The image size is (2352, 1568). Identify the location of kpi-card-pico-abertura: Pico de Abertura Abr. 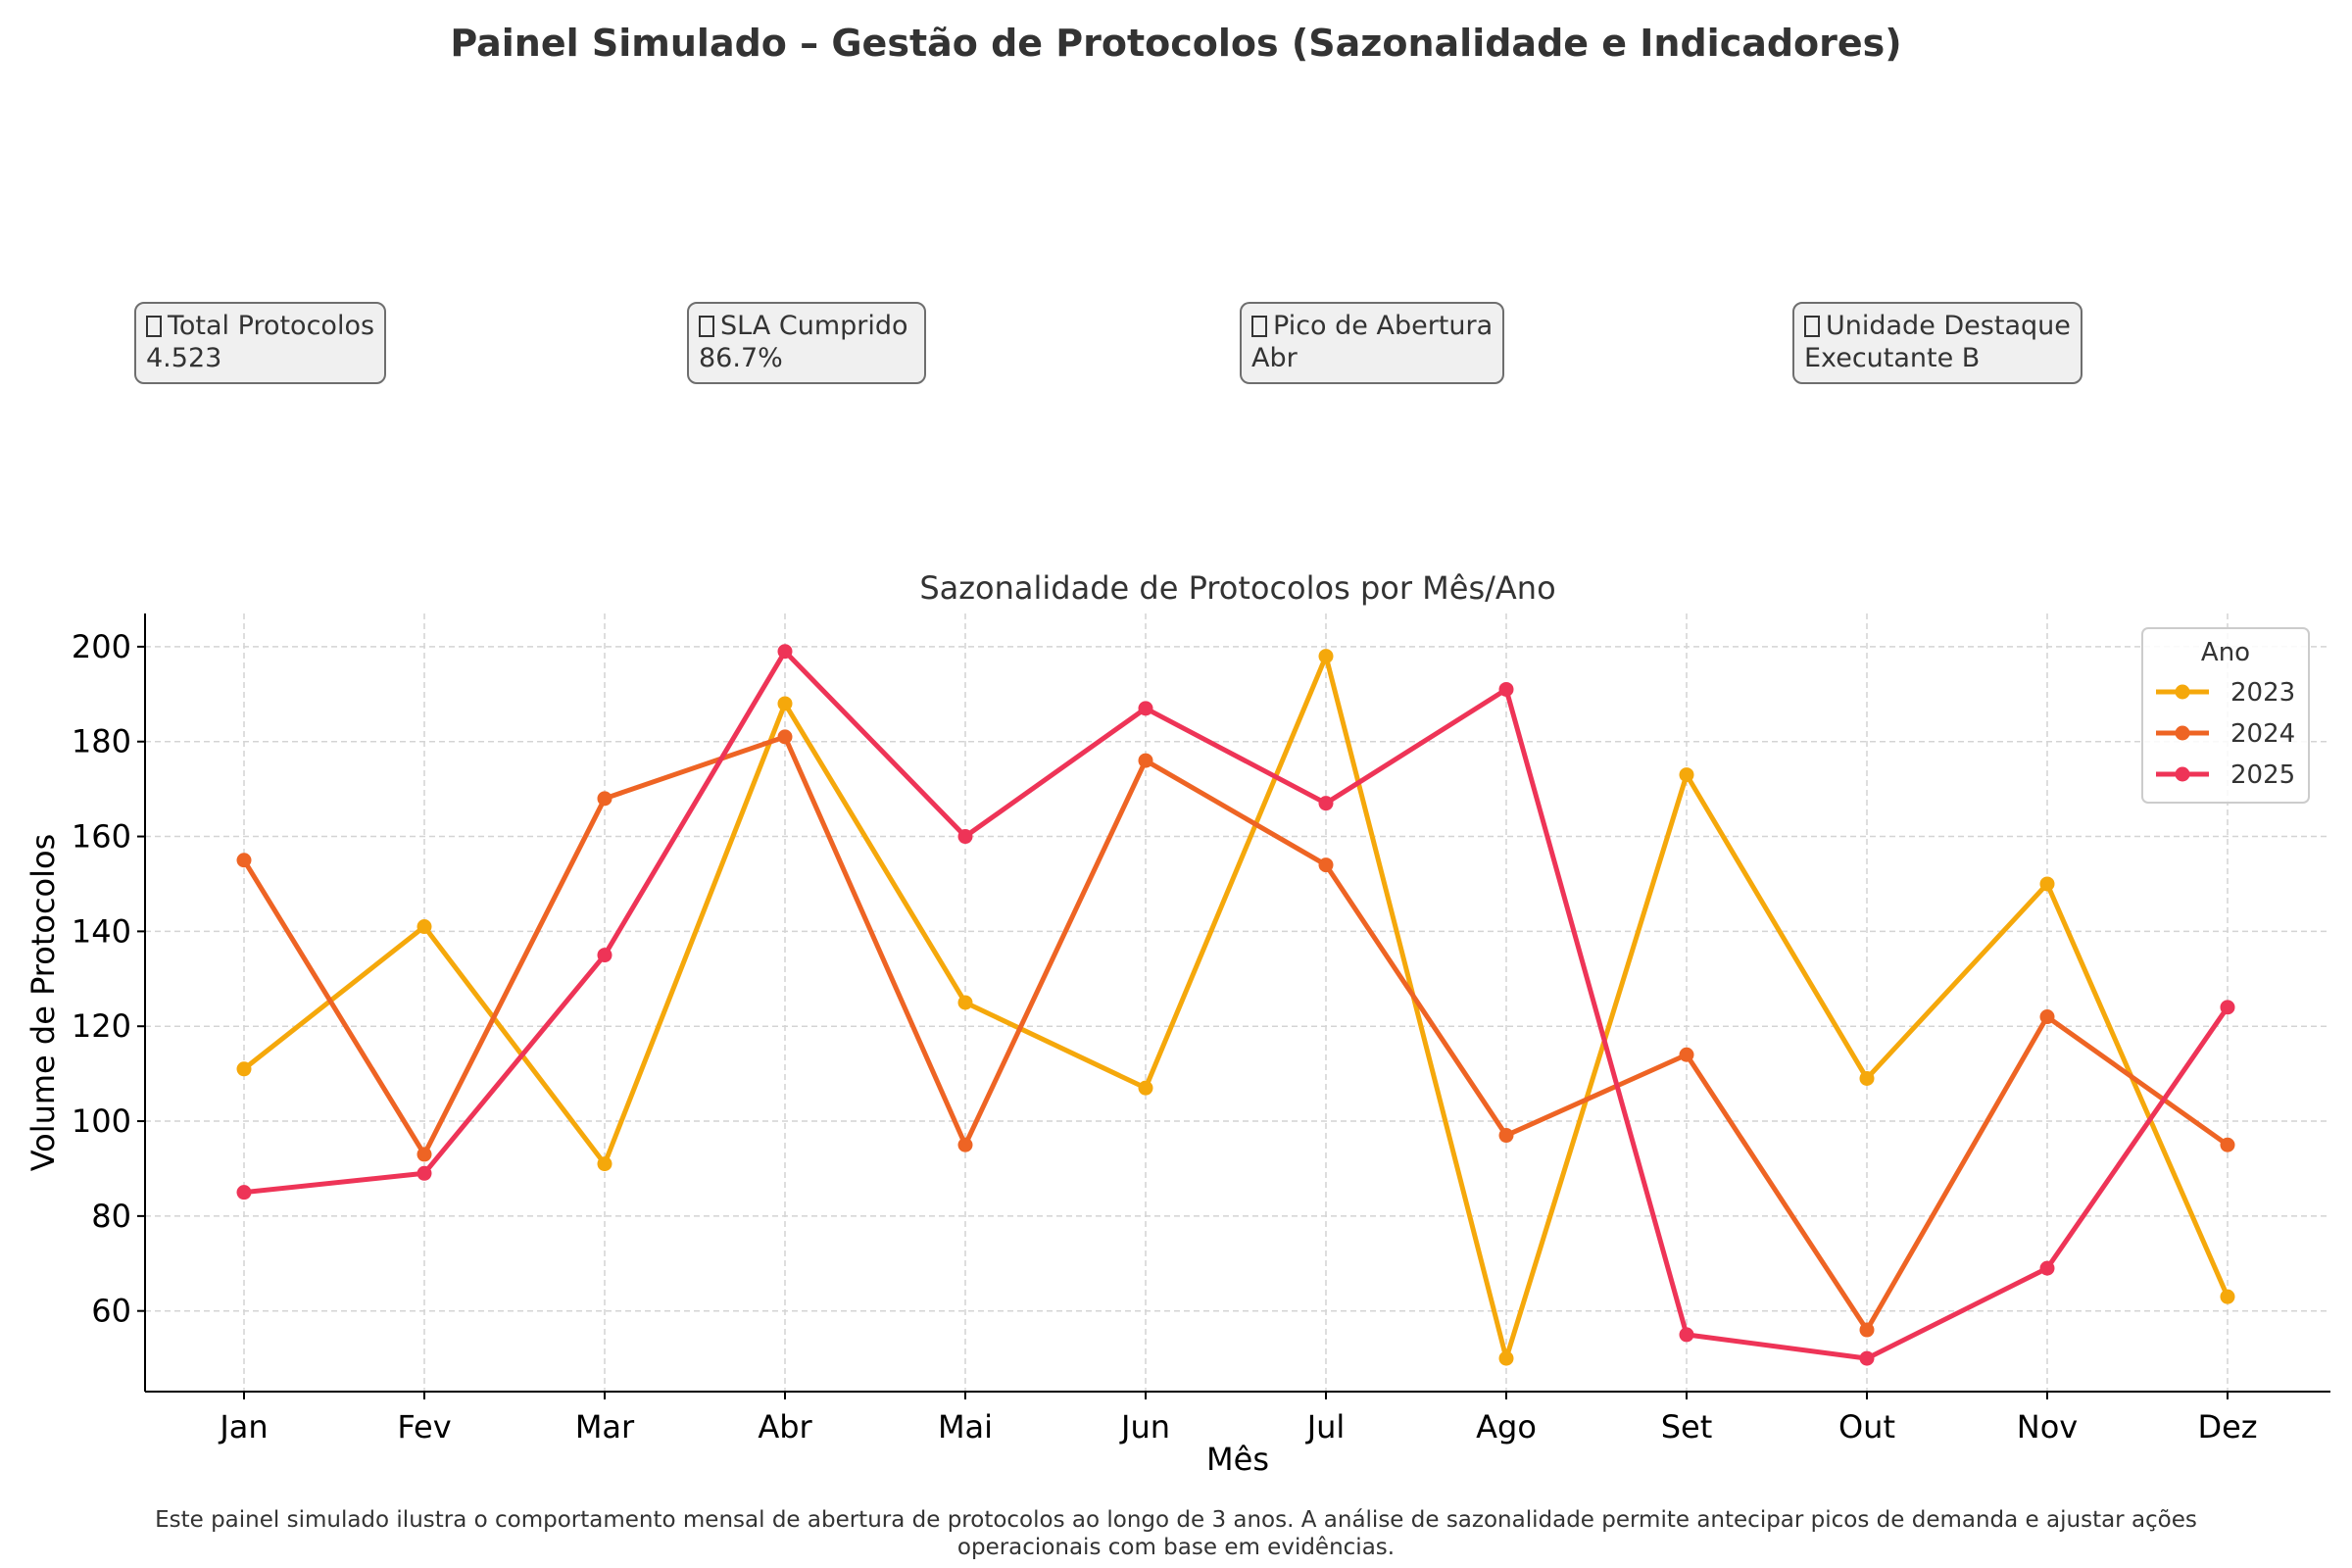
(1372, 343).